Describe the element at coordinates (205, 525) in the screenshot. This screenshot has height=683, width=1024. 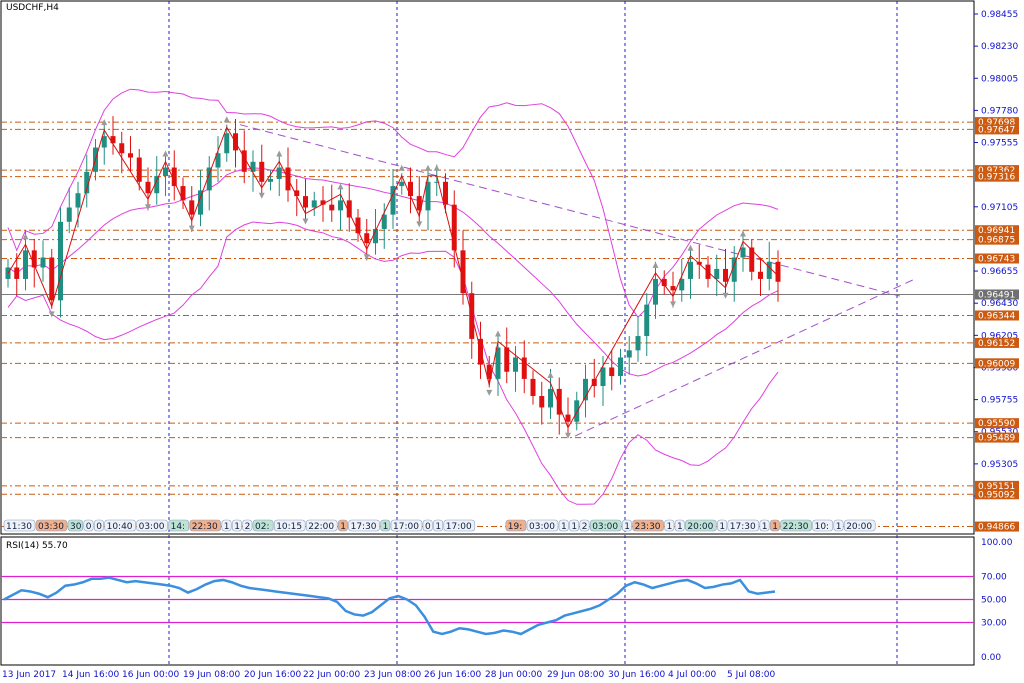
I see `time-tag: 22:30` at that location.